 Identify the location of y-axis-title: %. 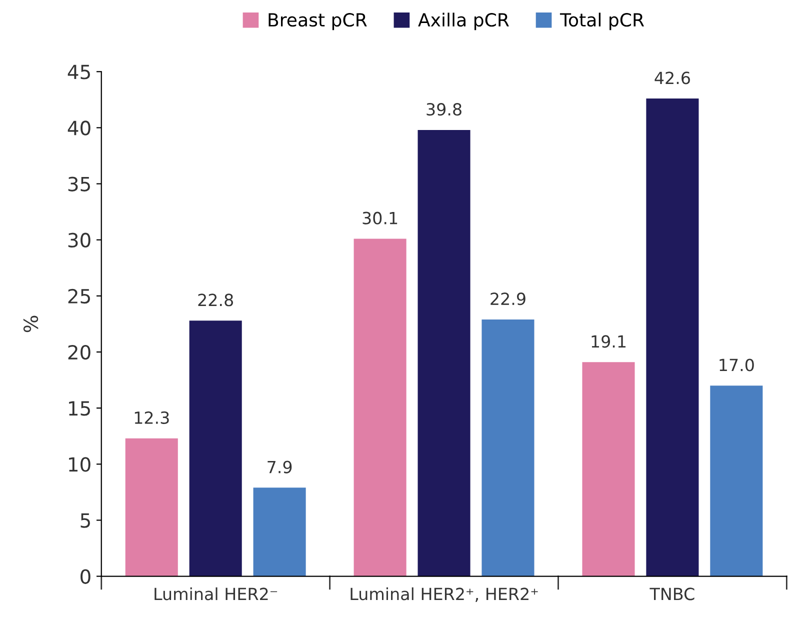
(30, 324).